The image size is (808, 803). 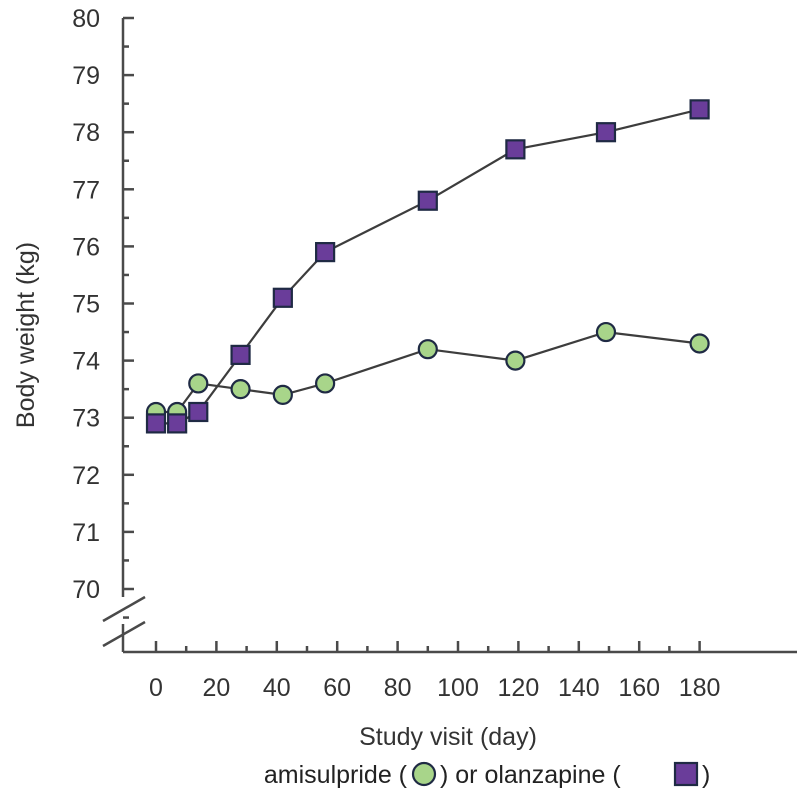 I want to click on y-axis-title: Body weight (kg), so click(x=26, y=335).